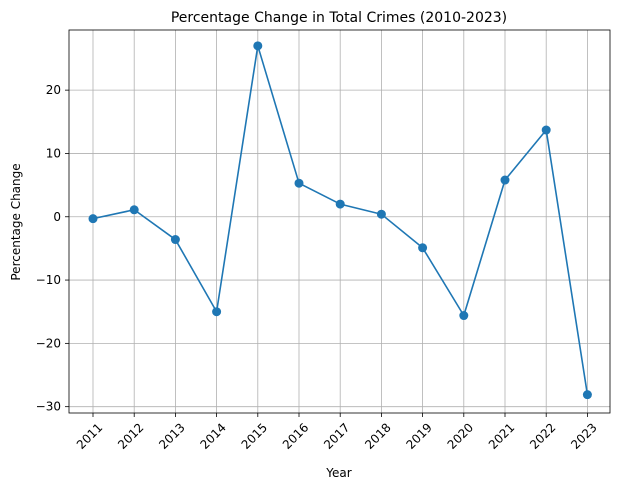  What do you see at coordinates (338, 473) in the screenshot?
I see `x-axis-label: Year` at bounding box center [338, 473].